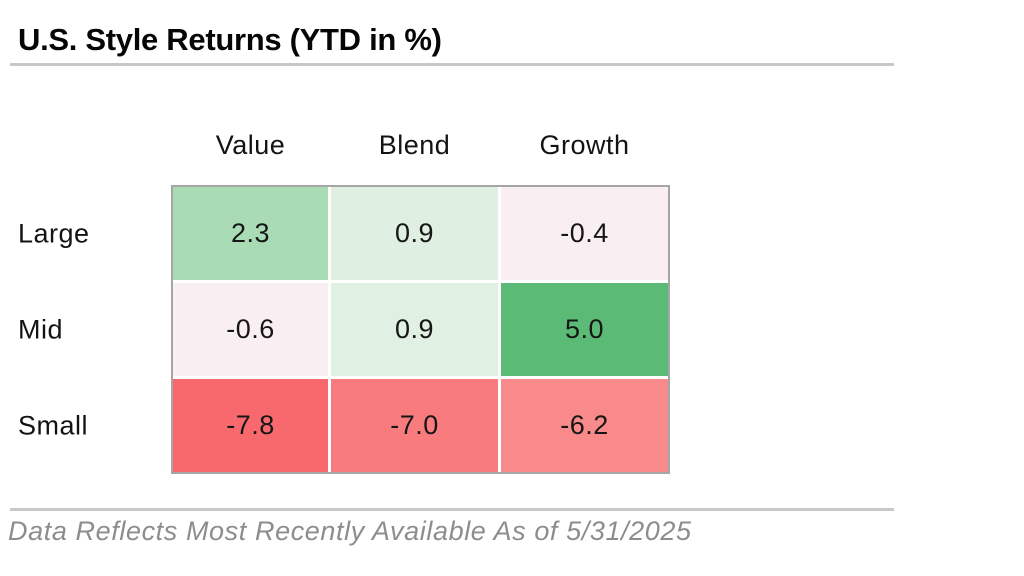  Describe the element at coordinates (452, 64) in the screenshot. I see `title-divider` at that location.